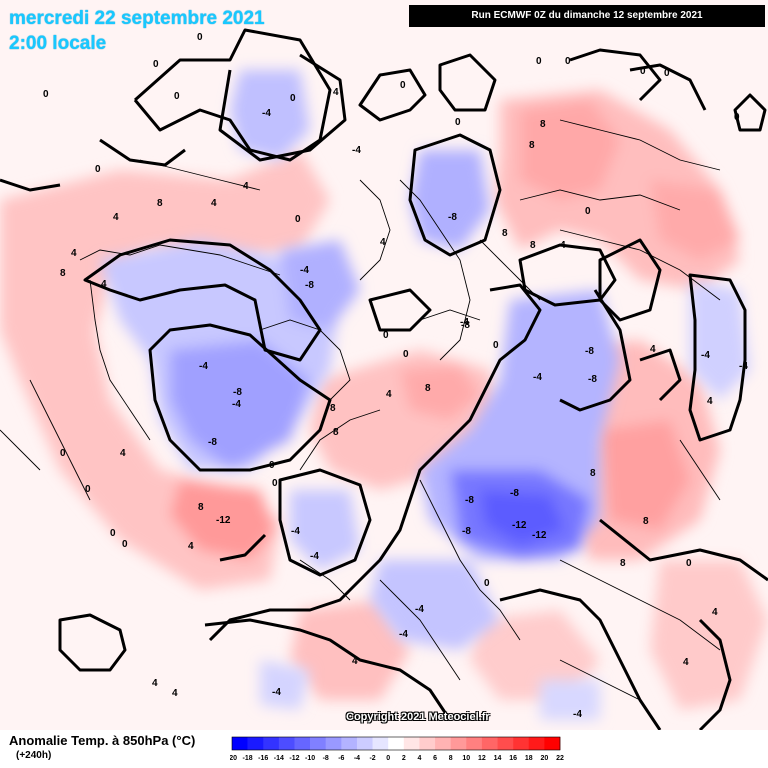 This screenshot has width=768, height=768. What do you see at coordinates (102, 740) in the screenshot?
I see `variable-label: Anomalie Temp. à 850hPa (°C)` at bounding box center [102, 740].